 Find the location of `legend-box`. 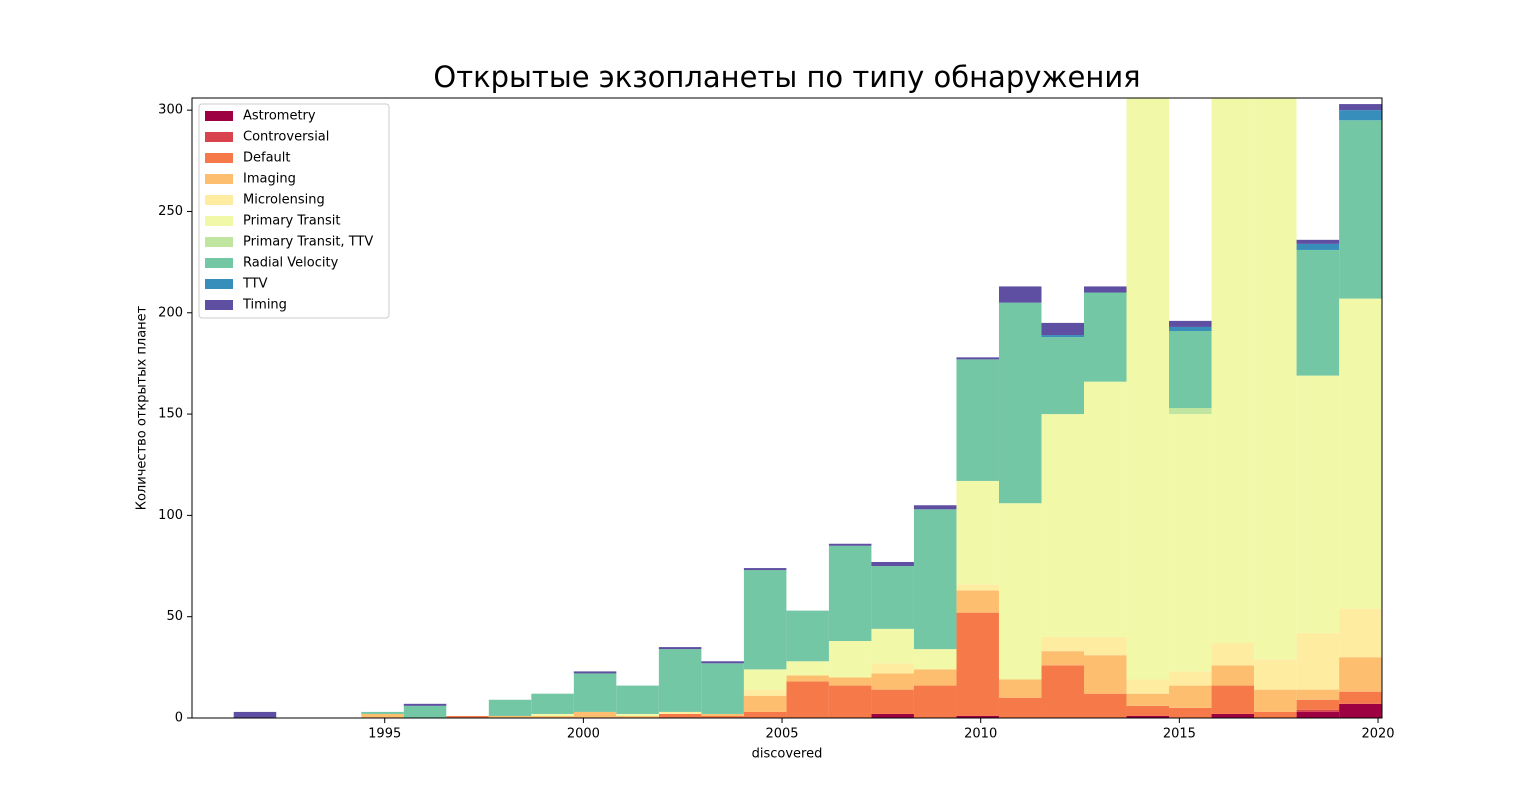

legend-box is located at coordinates (294, 211).